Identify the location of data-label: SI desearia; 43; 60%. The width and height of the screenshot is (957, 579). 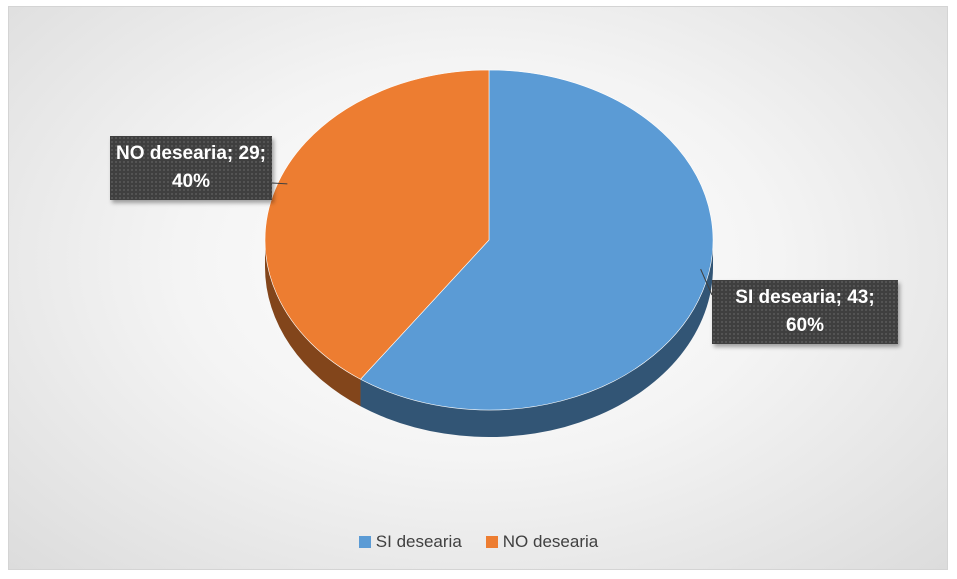
(805, 312).